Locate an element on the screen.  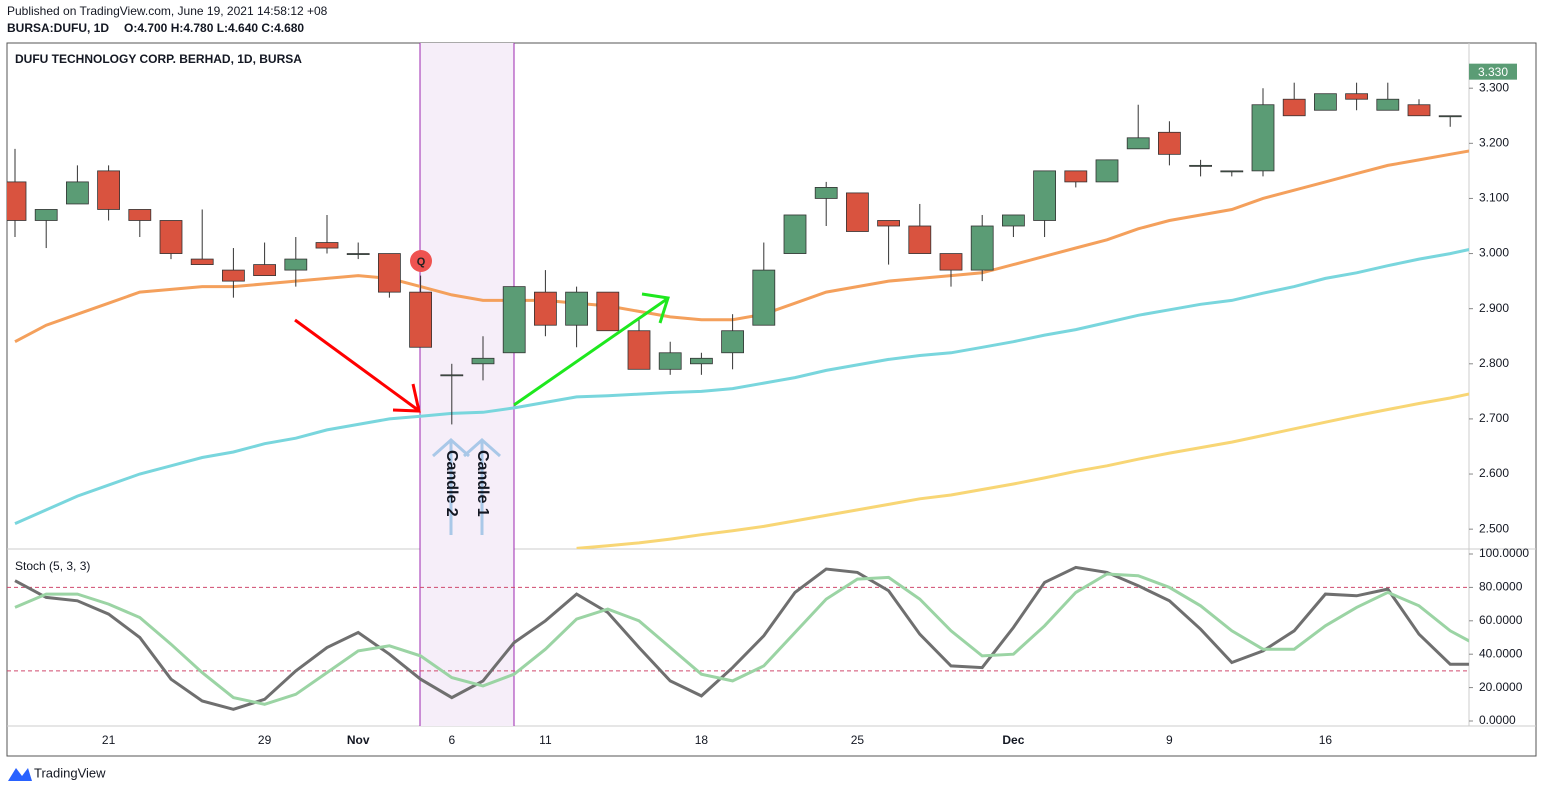
candle-label: Candle 1 is located at coordinates (482, 483).